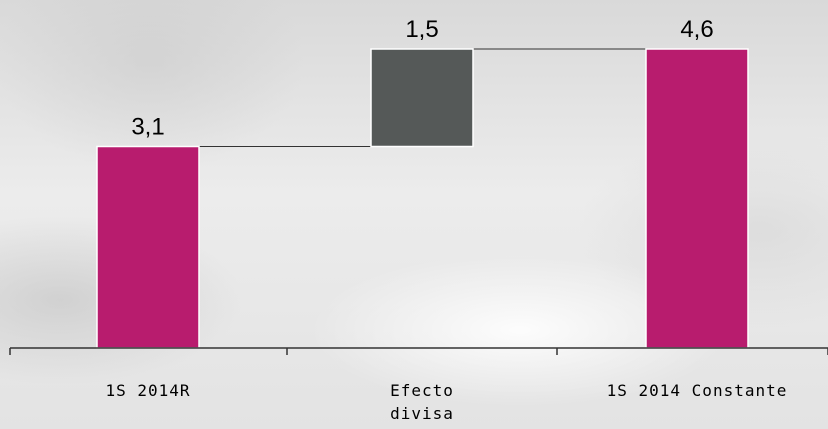  Describe the element at coordinates (421, 29) in the screenshot. I see `value-label-1: 1,5` at that location.